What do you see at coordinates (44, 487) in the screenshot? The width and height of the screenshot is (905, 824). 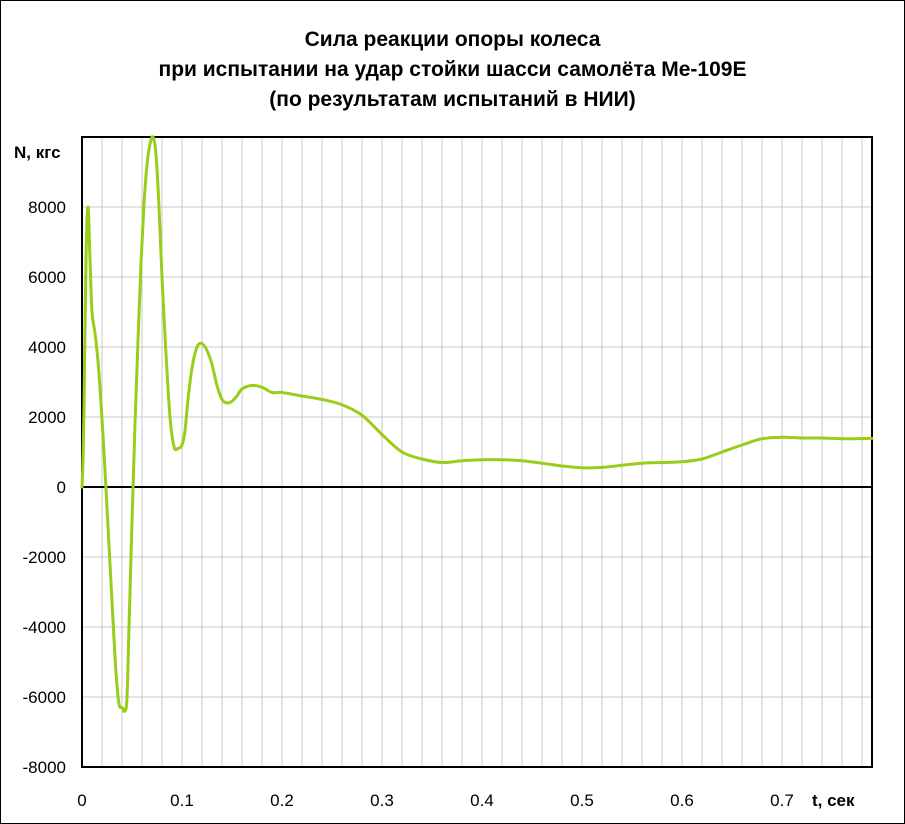 I see `y-tick-labels: 8000 6000 4000 2000 0 -2000 -4000 -6000 -8000` at bounding box center [44, 487].